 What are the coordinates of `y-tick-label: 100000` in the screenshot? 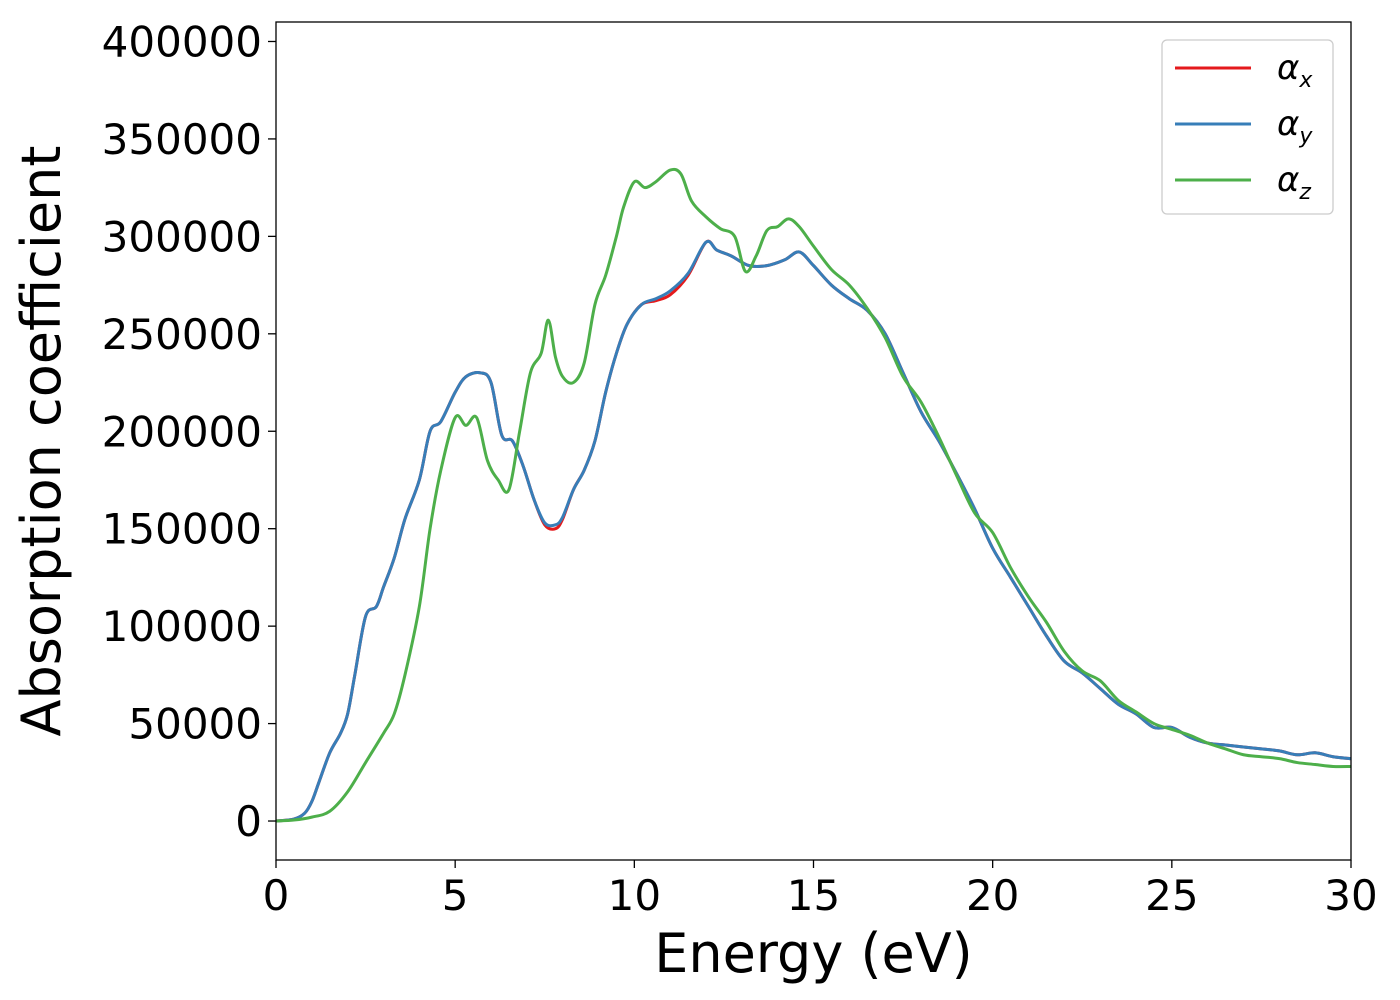 It's located at (182, 626).